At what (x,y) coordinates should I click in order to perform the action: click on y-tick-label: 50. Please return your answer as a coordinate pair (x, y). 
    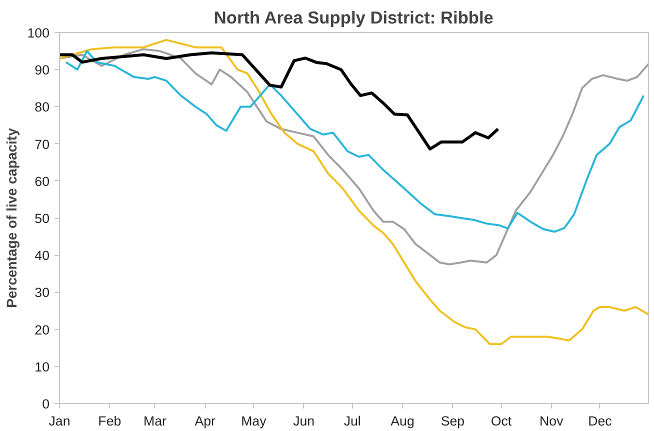
    Looking at the image, I should click on (42, 218).